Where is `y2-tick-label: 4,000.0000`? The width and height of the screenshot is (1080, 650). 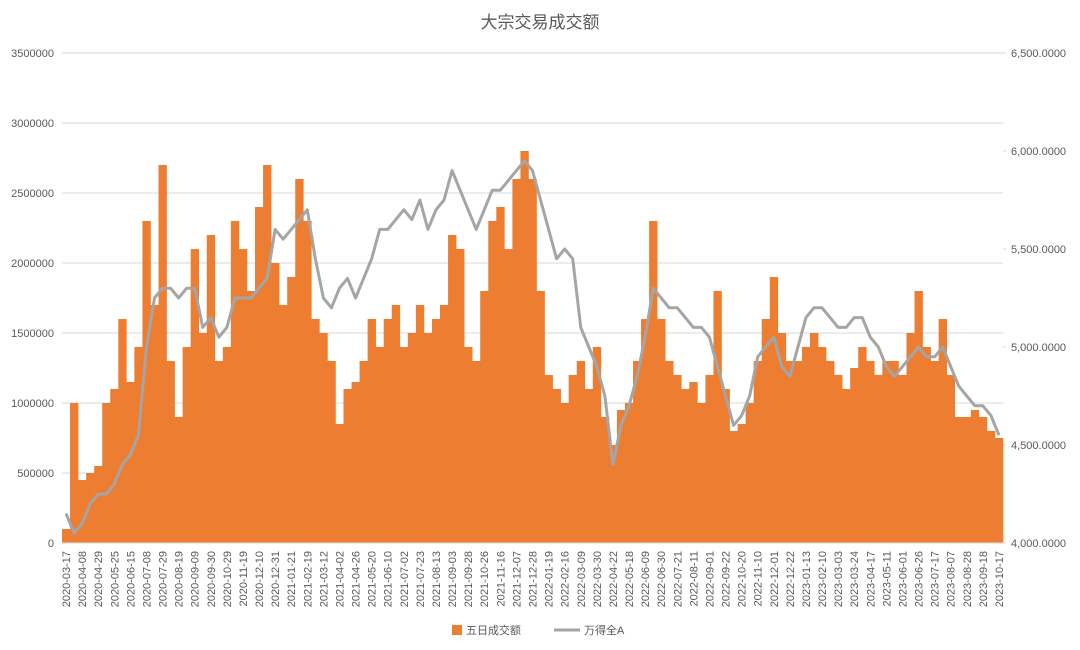
y2-tick-label: 4,000.0000 is located at coordinates (1038, 544).